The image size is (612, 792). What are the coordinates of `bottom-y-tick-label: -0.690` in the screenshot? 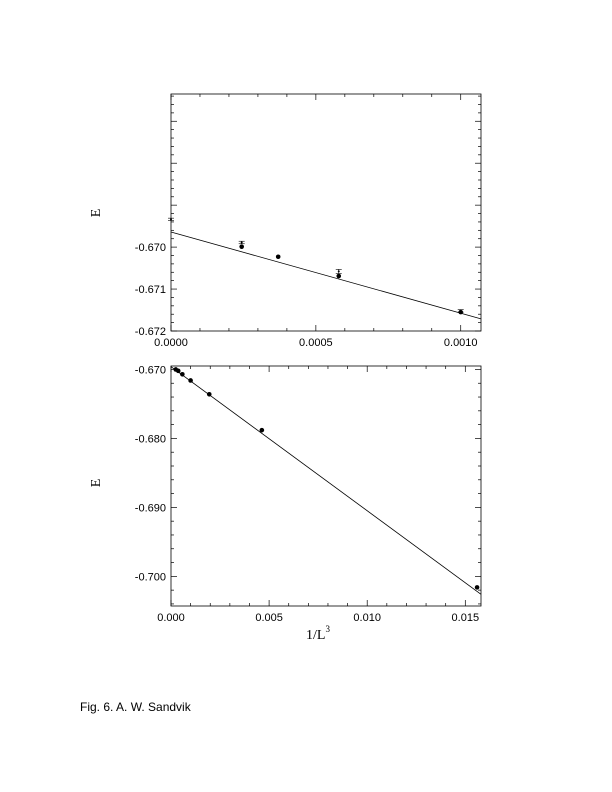 It's located at (150, 508).